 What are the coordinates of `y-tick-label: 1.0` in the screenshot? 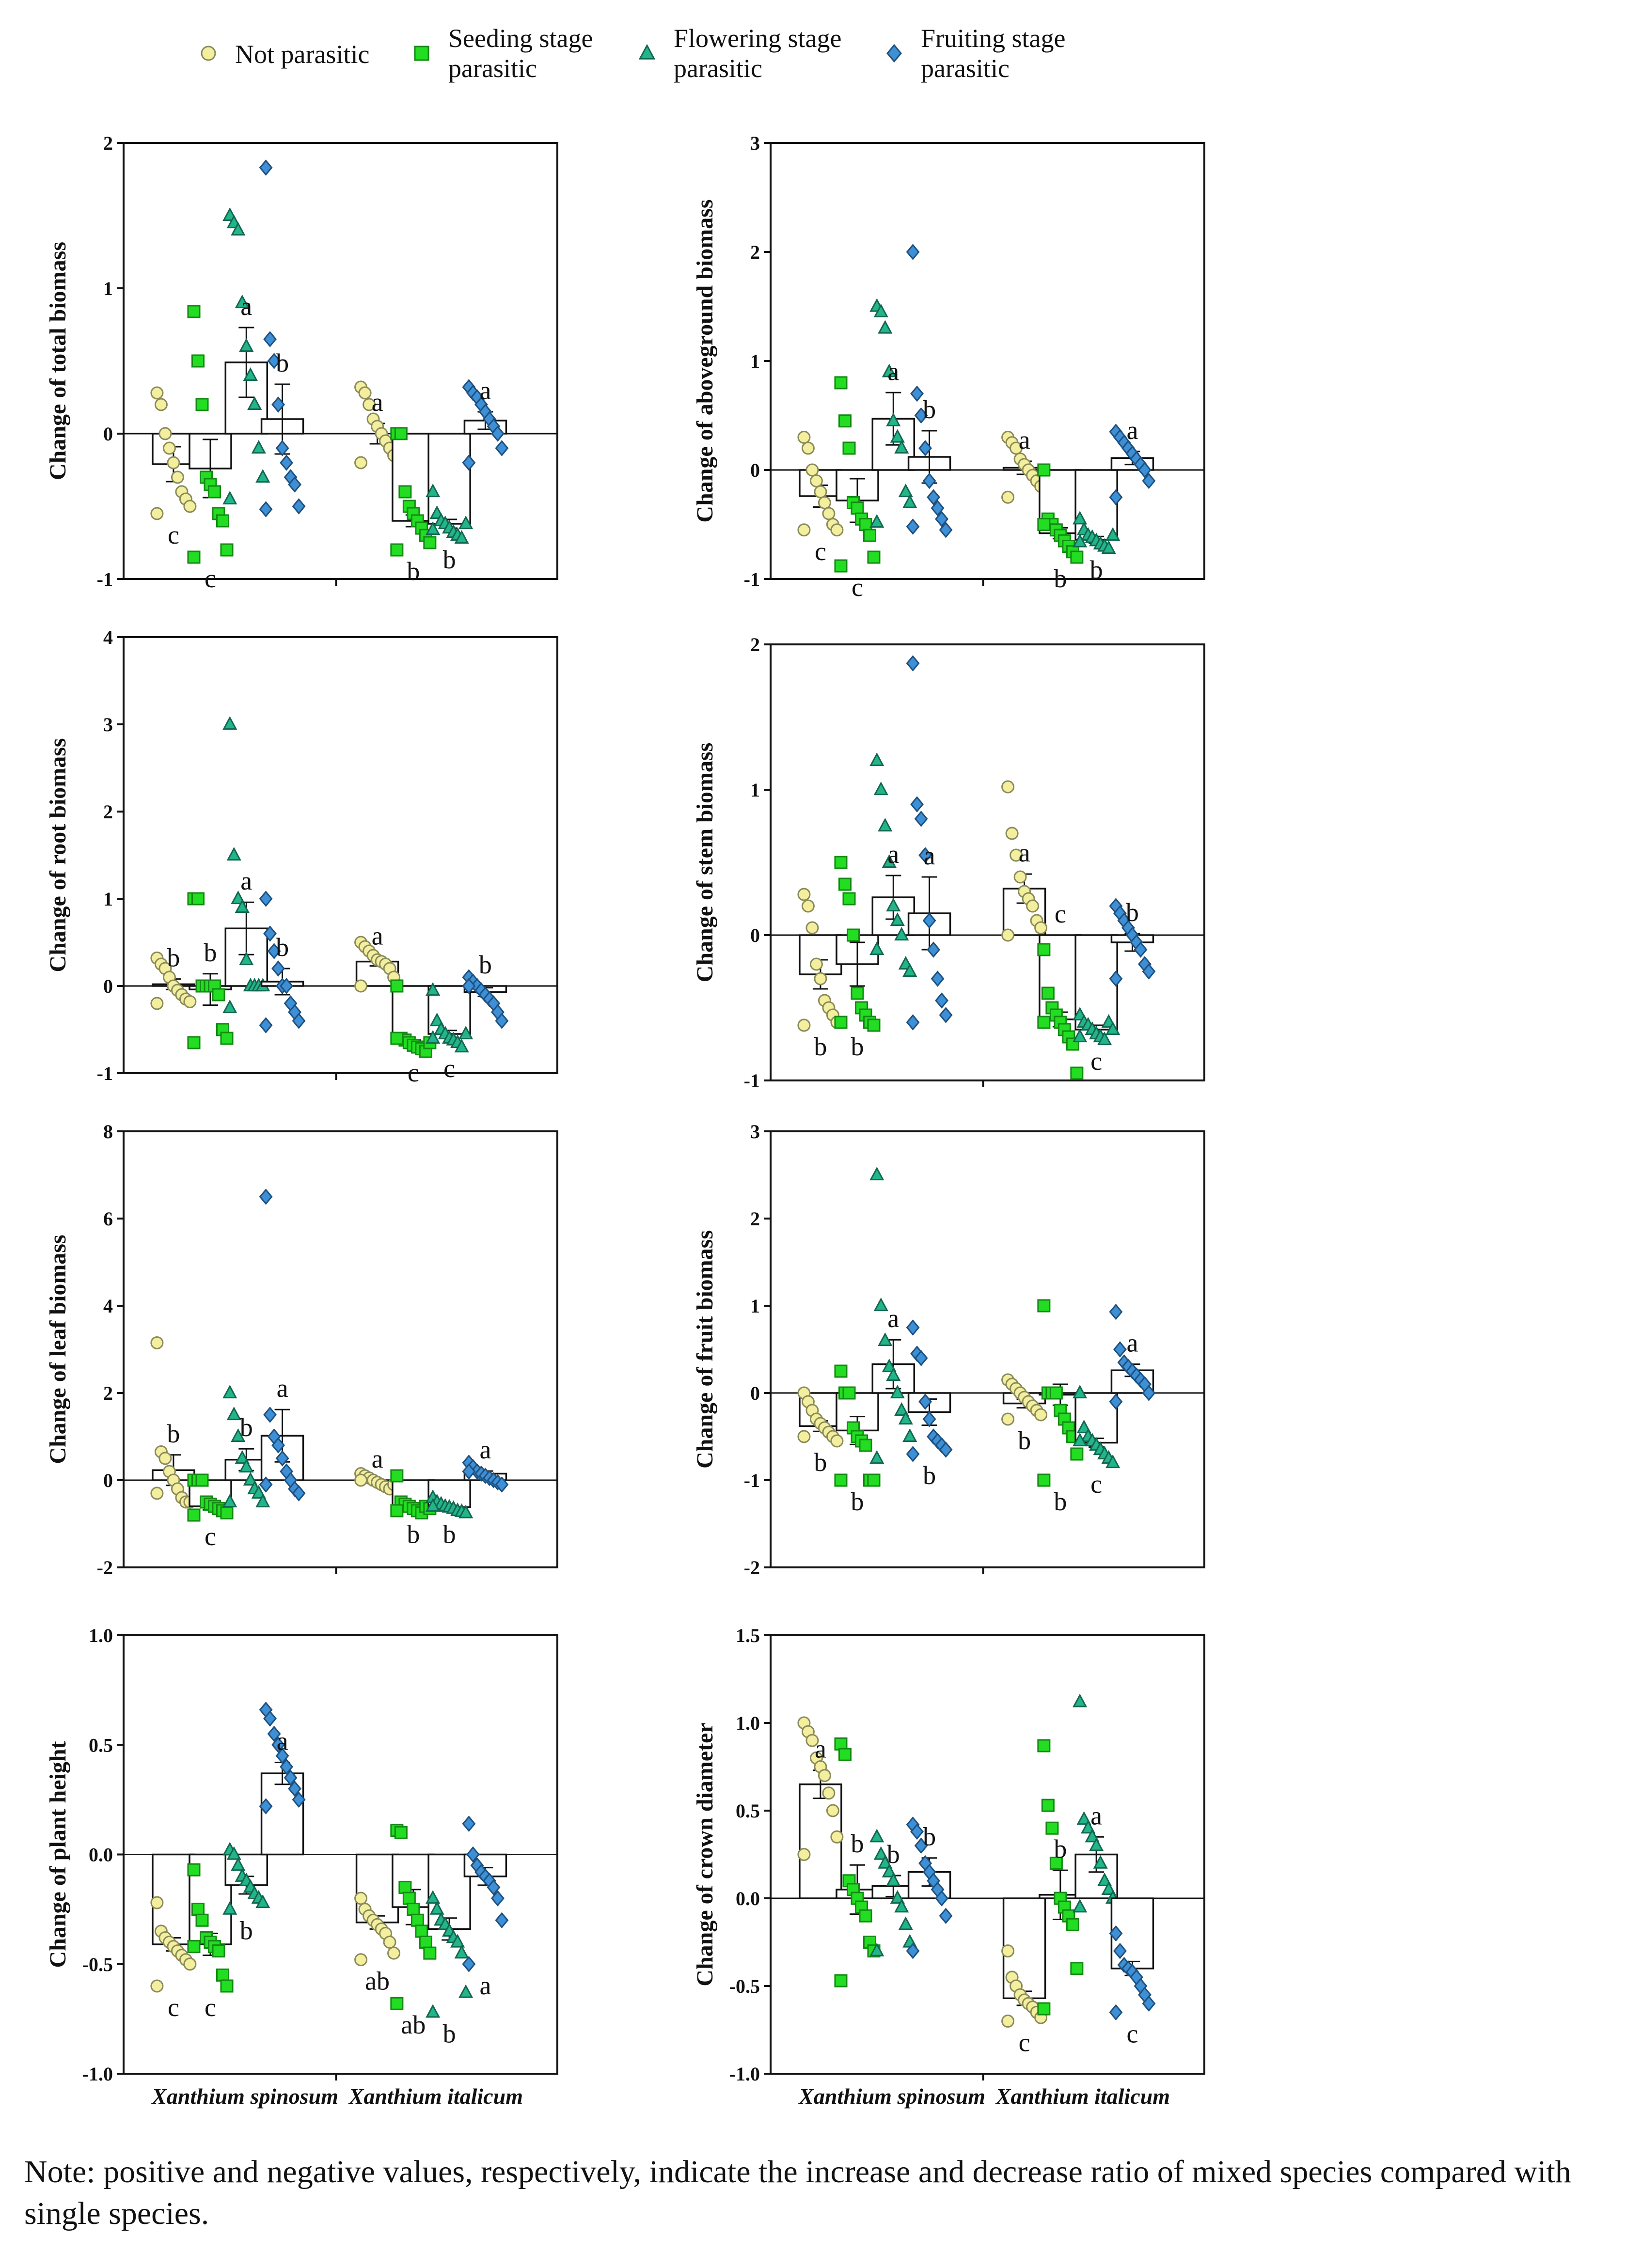 It's located at (101, 1635).